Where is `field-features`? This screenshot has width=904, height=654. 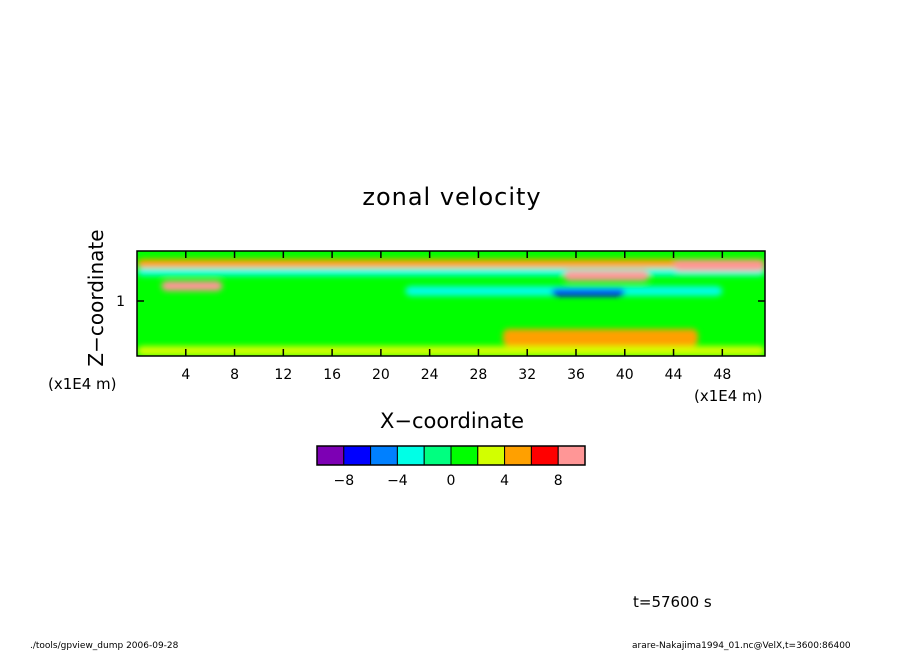
field-features is located at coordinates (451, 307).